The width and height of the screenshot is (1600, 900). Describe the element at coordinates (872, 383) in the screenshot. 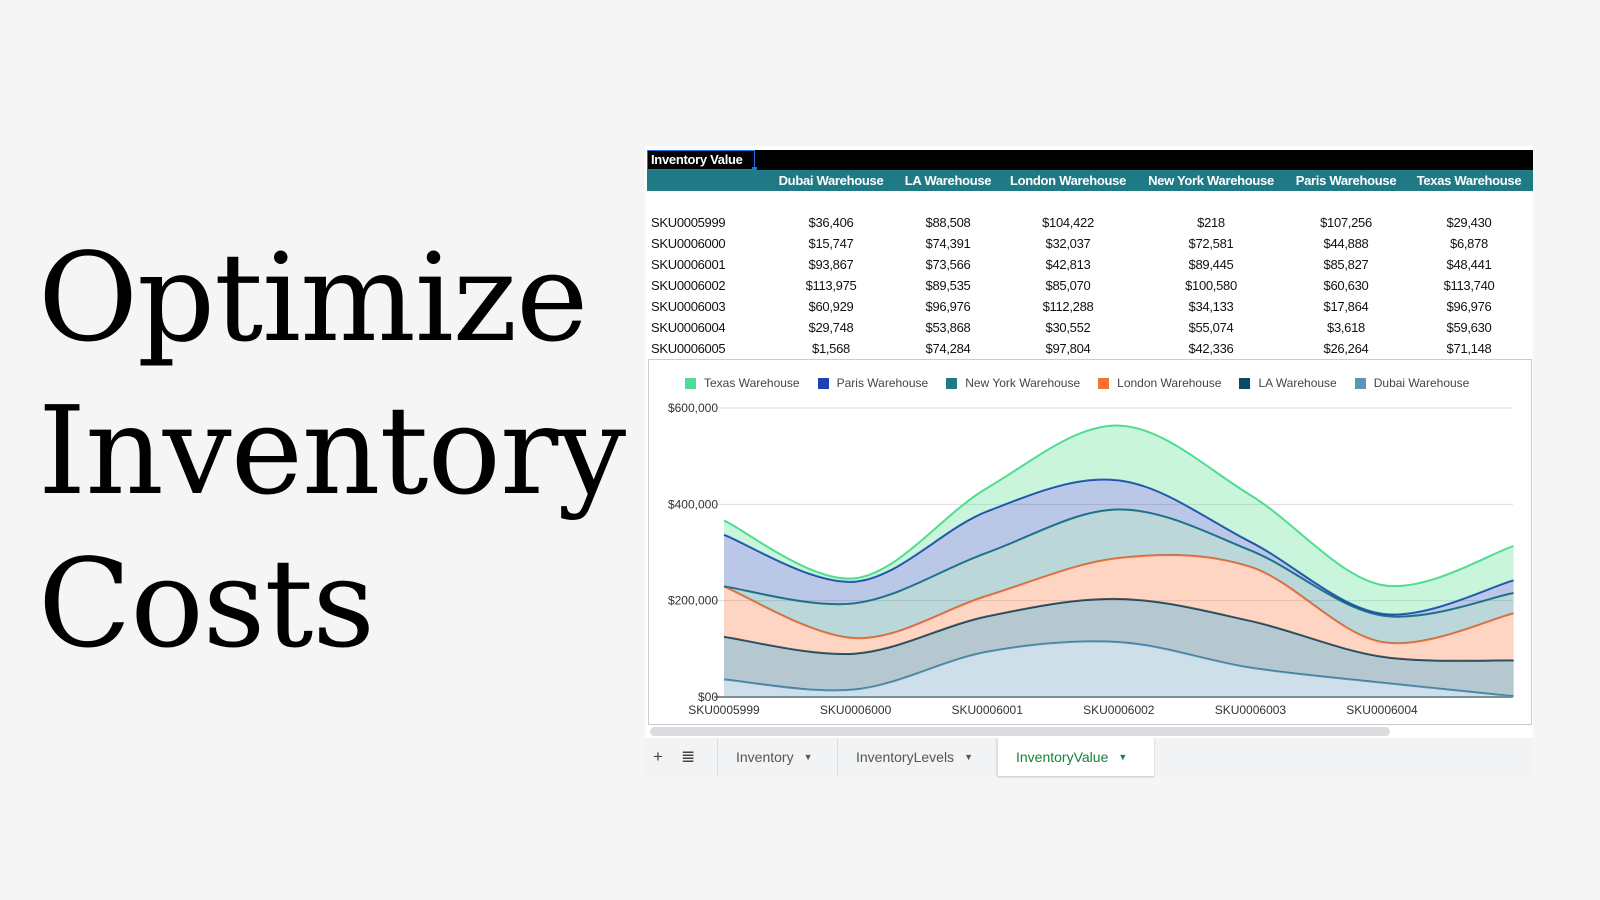

I see `legend-item: Paris Warehouse` at that location.